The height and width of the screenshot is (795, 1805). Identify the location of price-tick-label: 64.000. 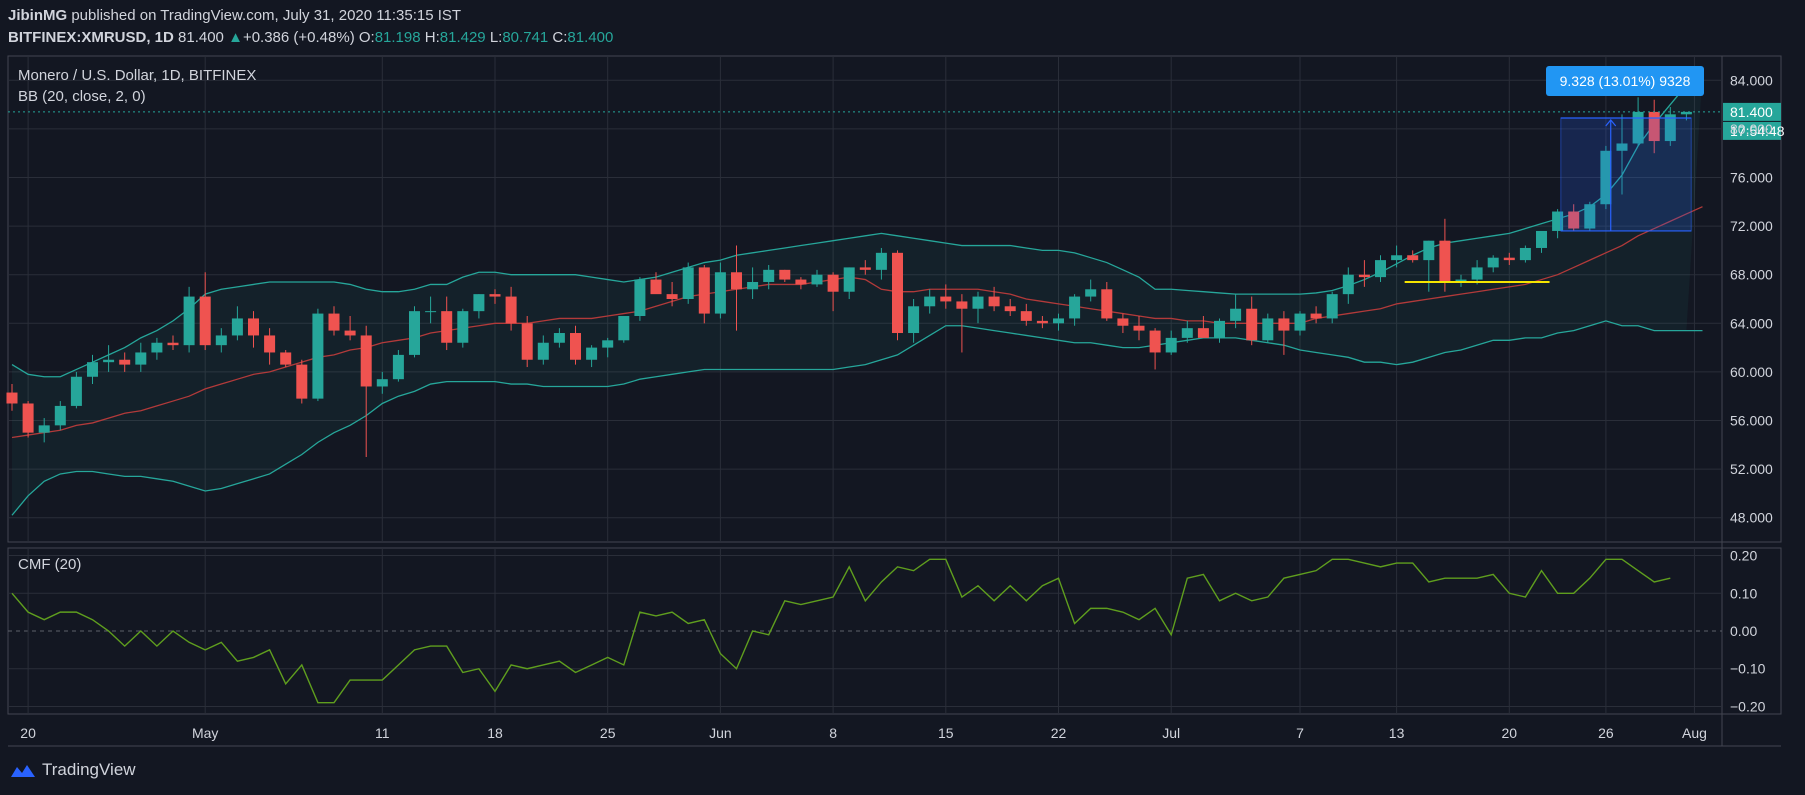
(1751, 323).